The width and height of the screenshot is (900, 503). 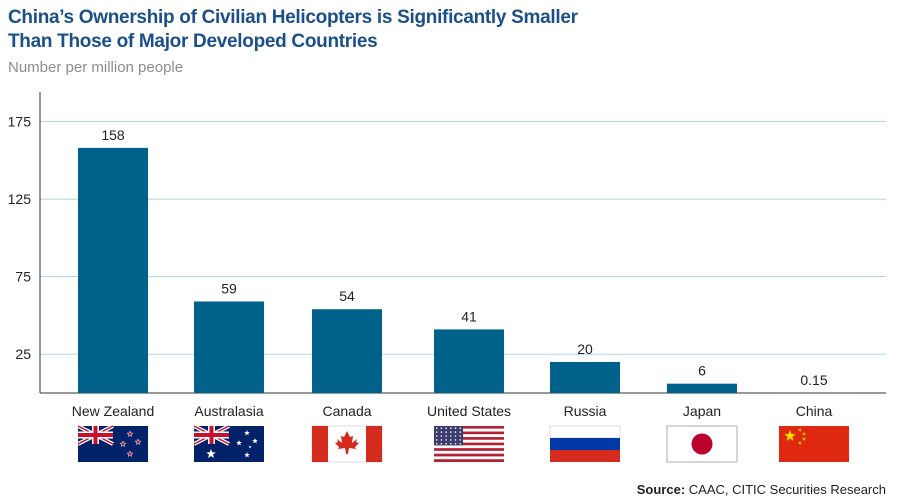 I want to click on category-label: Russia, so click(x=585, y=411).